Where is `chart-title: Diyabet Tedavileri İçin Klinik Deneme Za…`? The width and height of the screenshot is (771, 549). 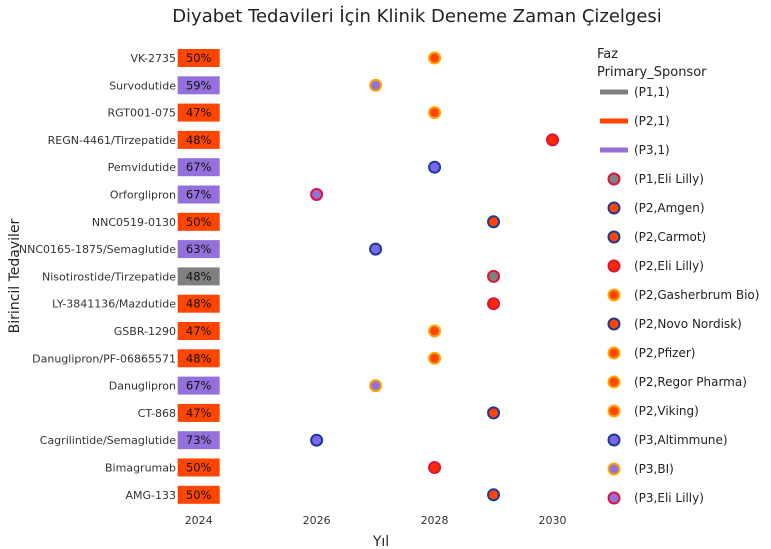 chart-title: Diyabet Tedavileri İçin Klinik Deneme Za… is located at coordinates (417, 16).